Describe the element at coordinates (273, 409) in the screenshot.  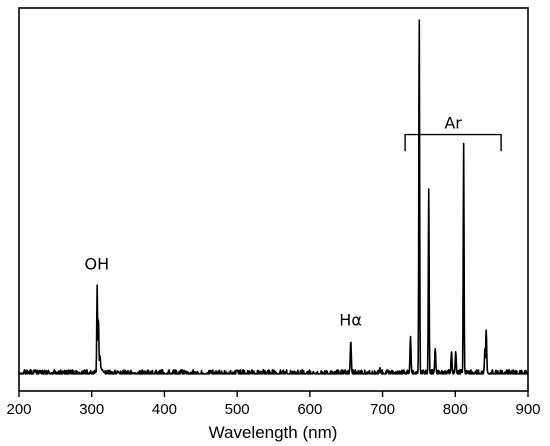
I see `x-axis-tick-labels: 200 300 400 500 600 700 800 900` at that location.